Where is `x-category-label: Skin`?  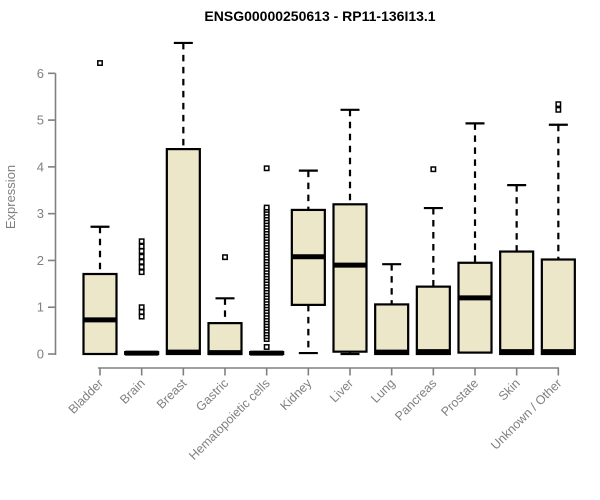 x-category-label: Skin is located at coordinates (509, 389).